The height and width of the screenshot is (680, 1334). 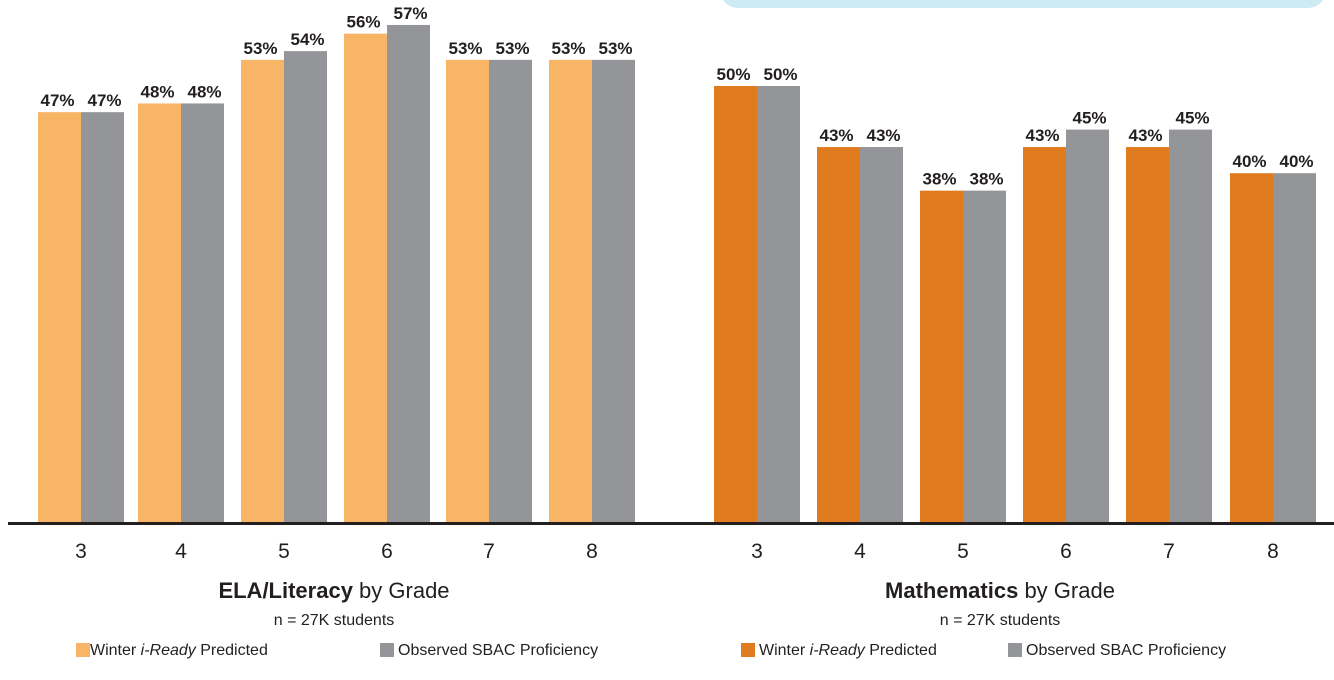 I want to click on top-banner, so click(x=1023, y=4).